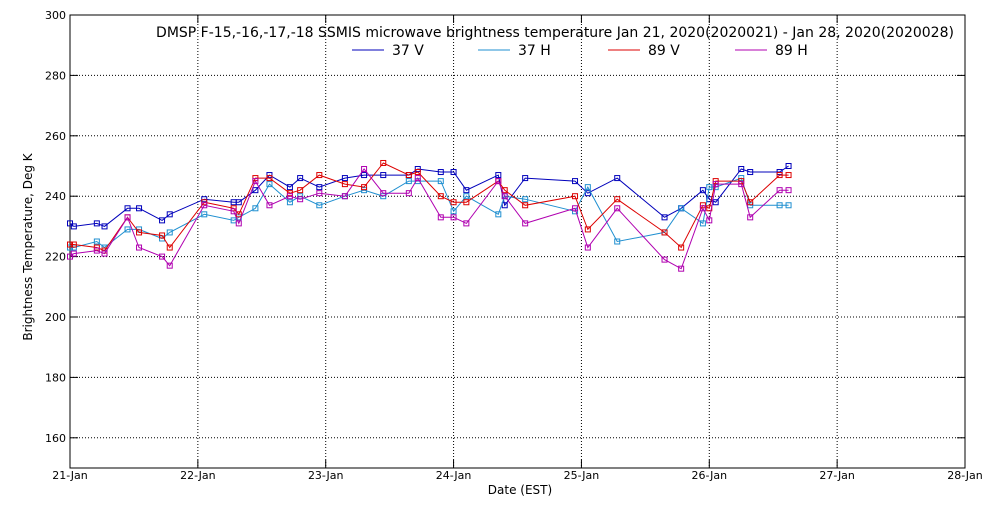 This screenshot has height=505, width=1000. Describe the element at coordinates (454, 475) in the screenshot. I see `x-tick-label: 24-Jan` at that location.